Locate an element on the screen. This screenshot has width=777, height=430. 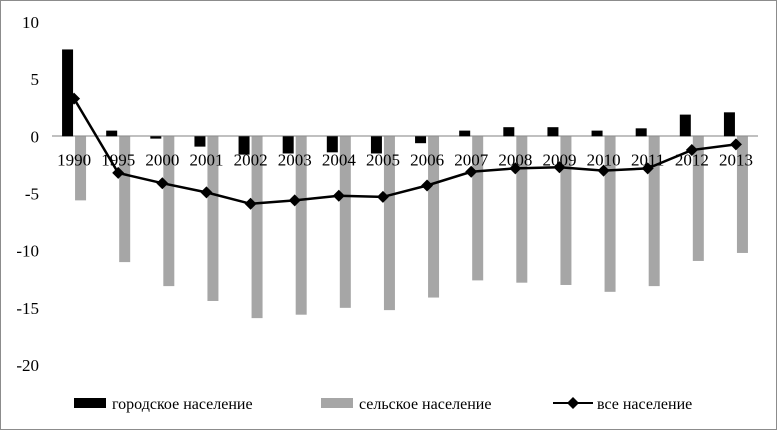
x-tick-label: 2013 is located at coordinates (736, 159).